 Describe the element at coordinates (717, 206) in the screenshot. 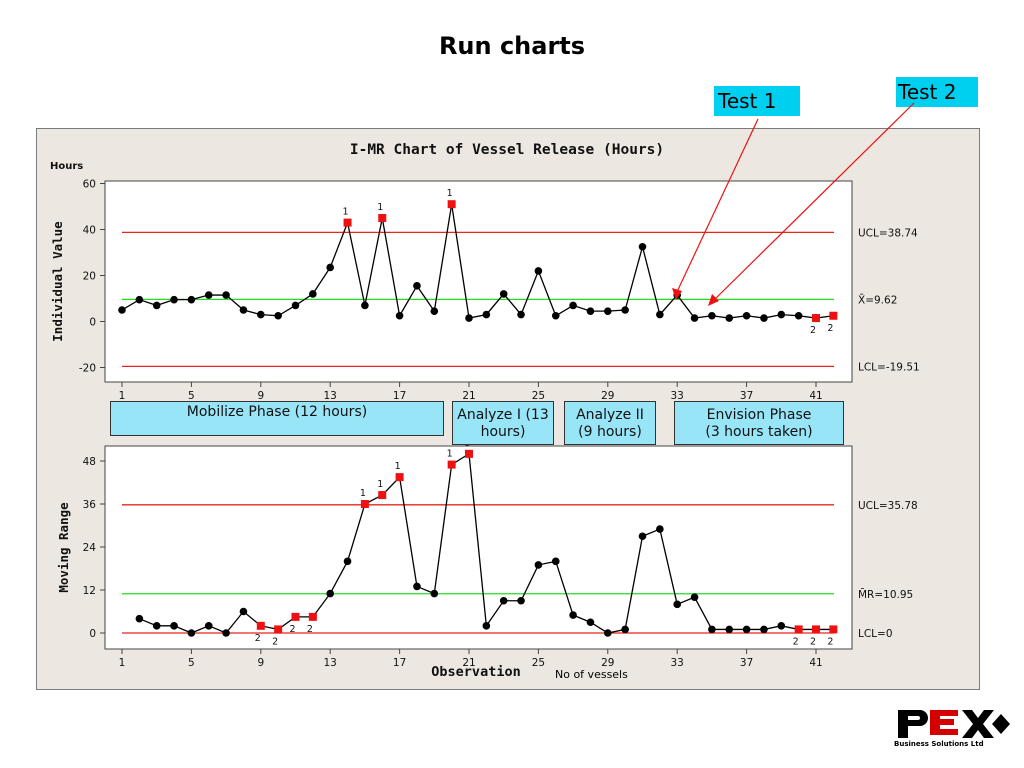

I see `test1-arrow` at that location.